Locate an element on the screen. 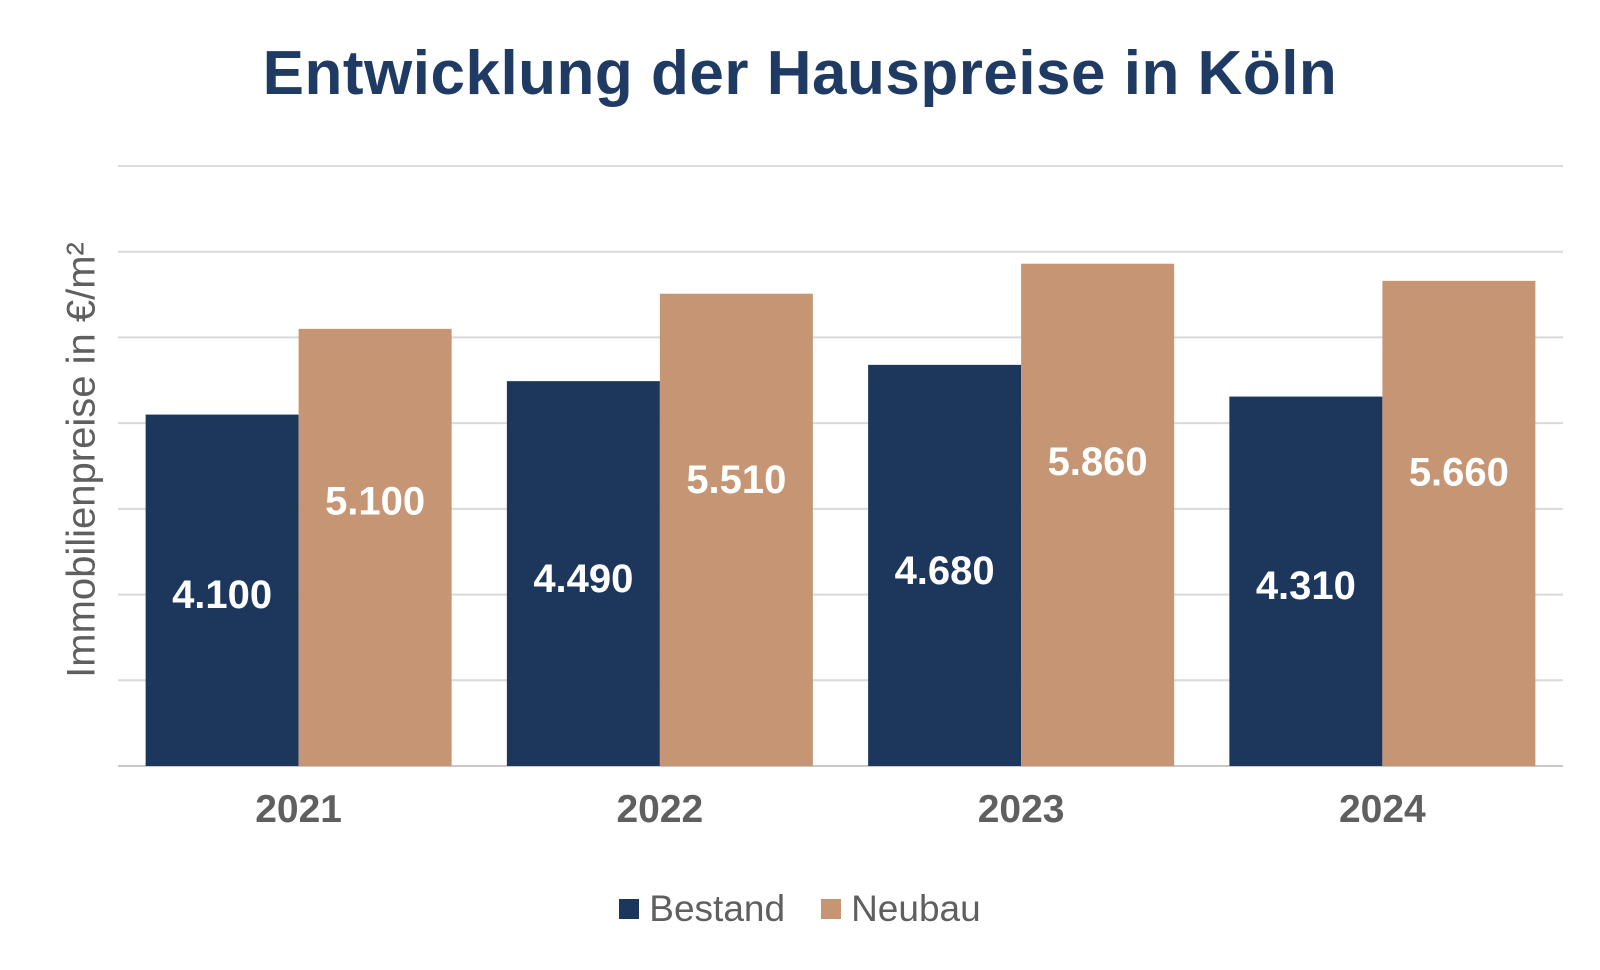  legend-item-bestand: Bestand is located at coordinates (702, 909).